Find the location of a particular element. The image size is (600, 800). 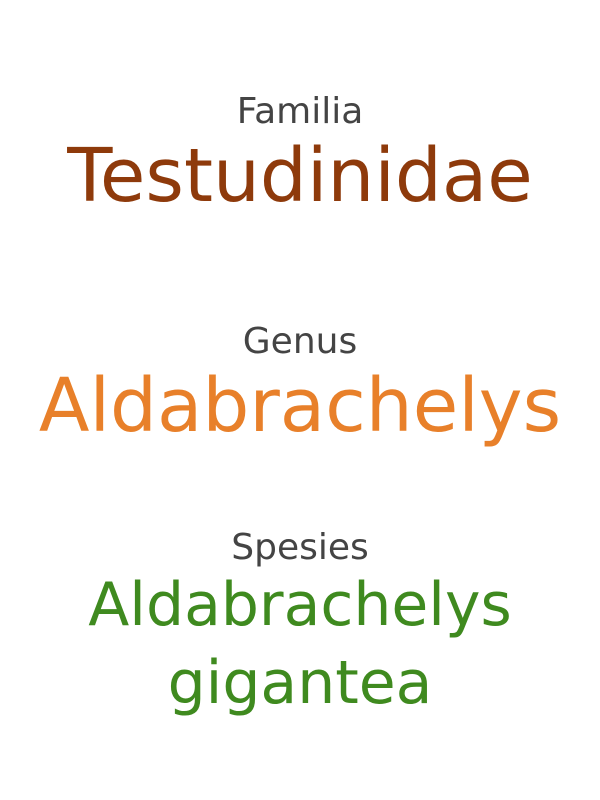

genus-rank-label: Genus is located at coordinates (300, 341).